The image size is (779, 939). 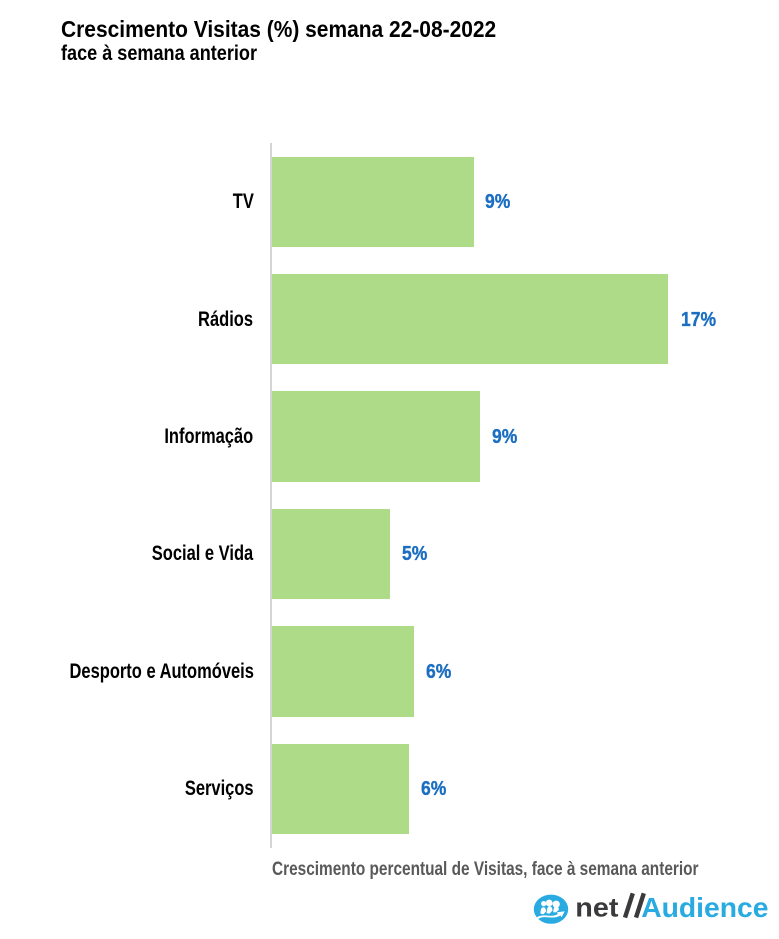 What do you see at coordinates (596, 907) in the screenshot?
I see `svg-text: net` at bounding box center [596, 907].